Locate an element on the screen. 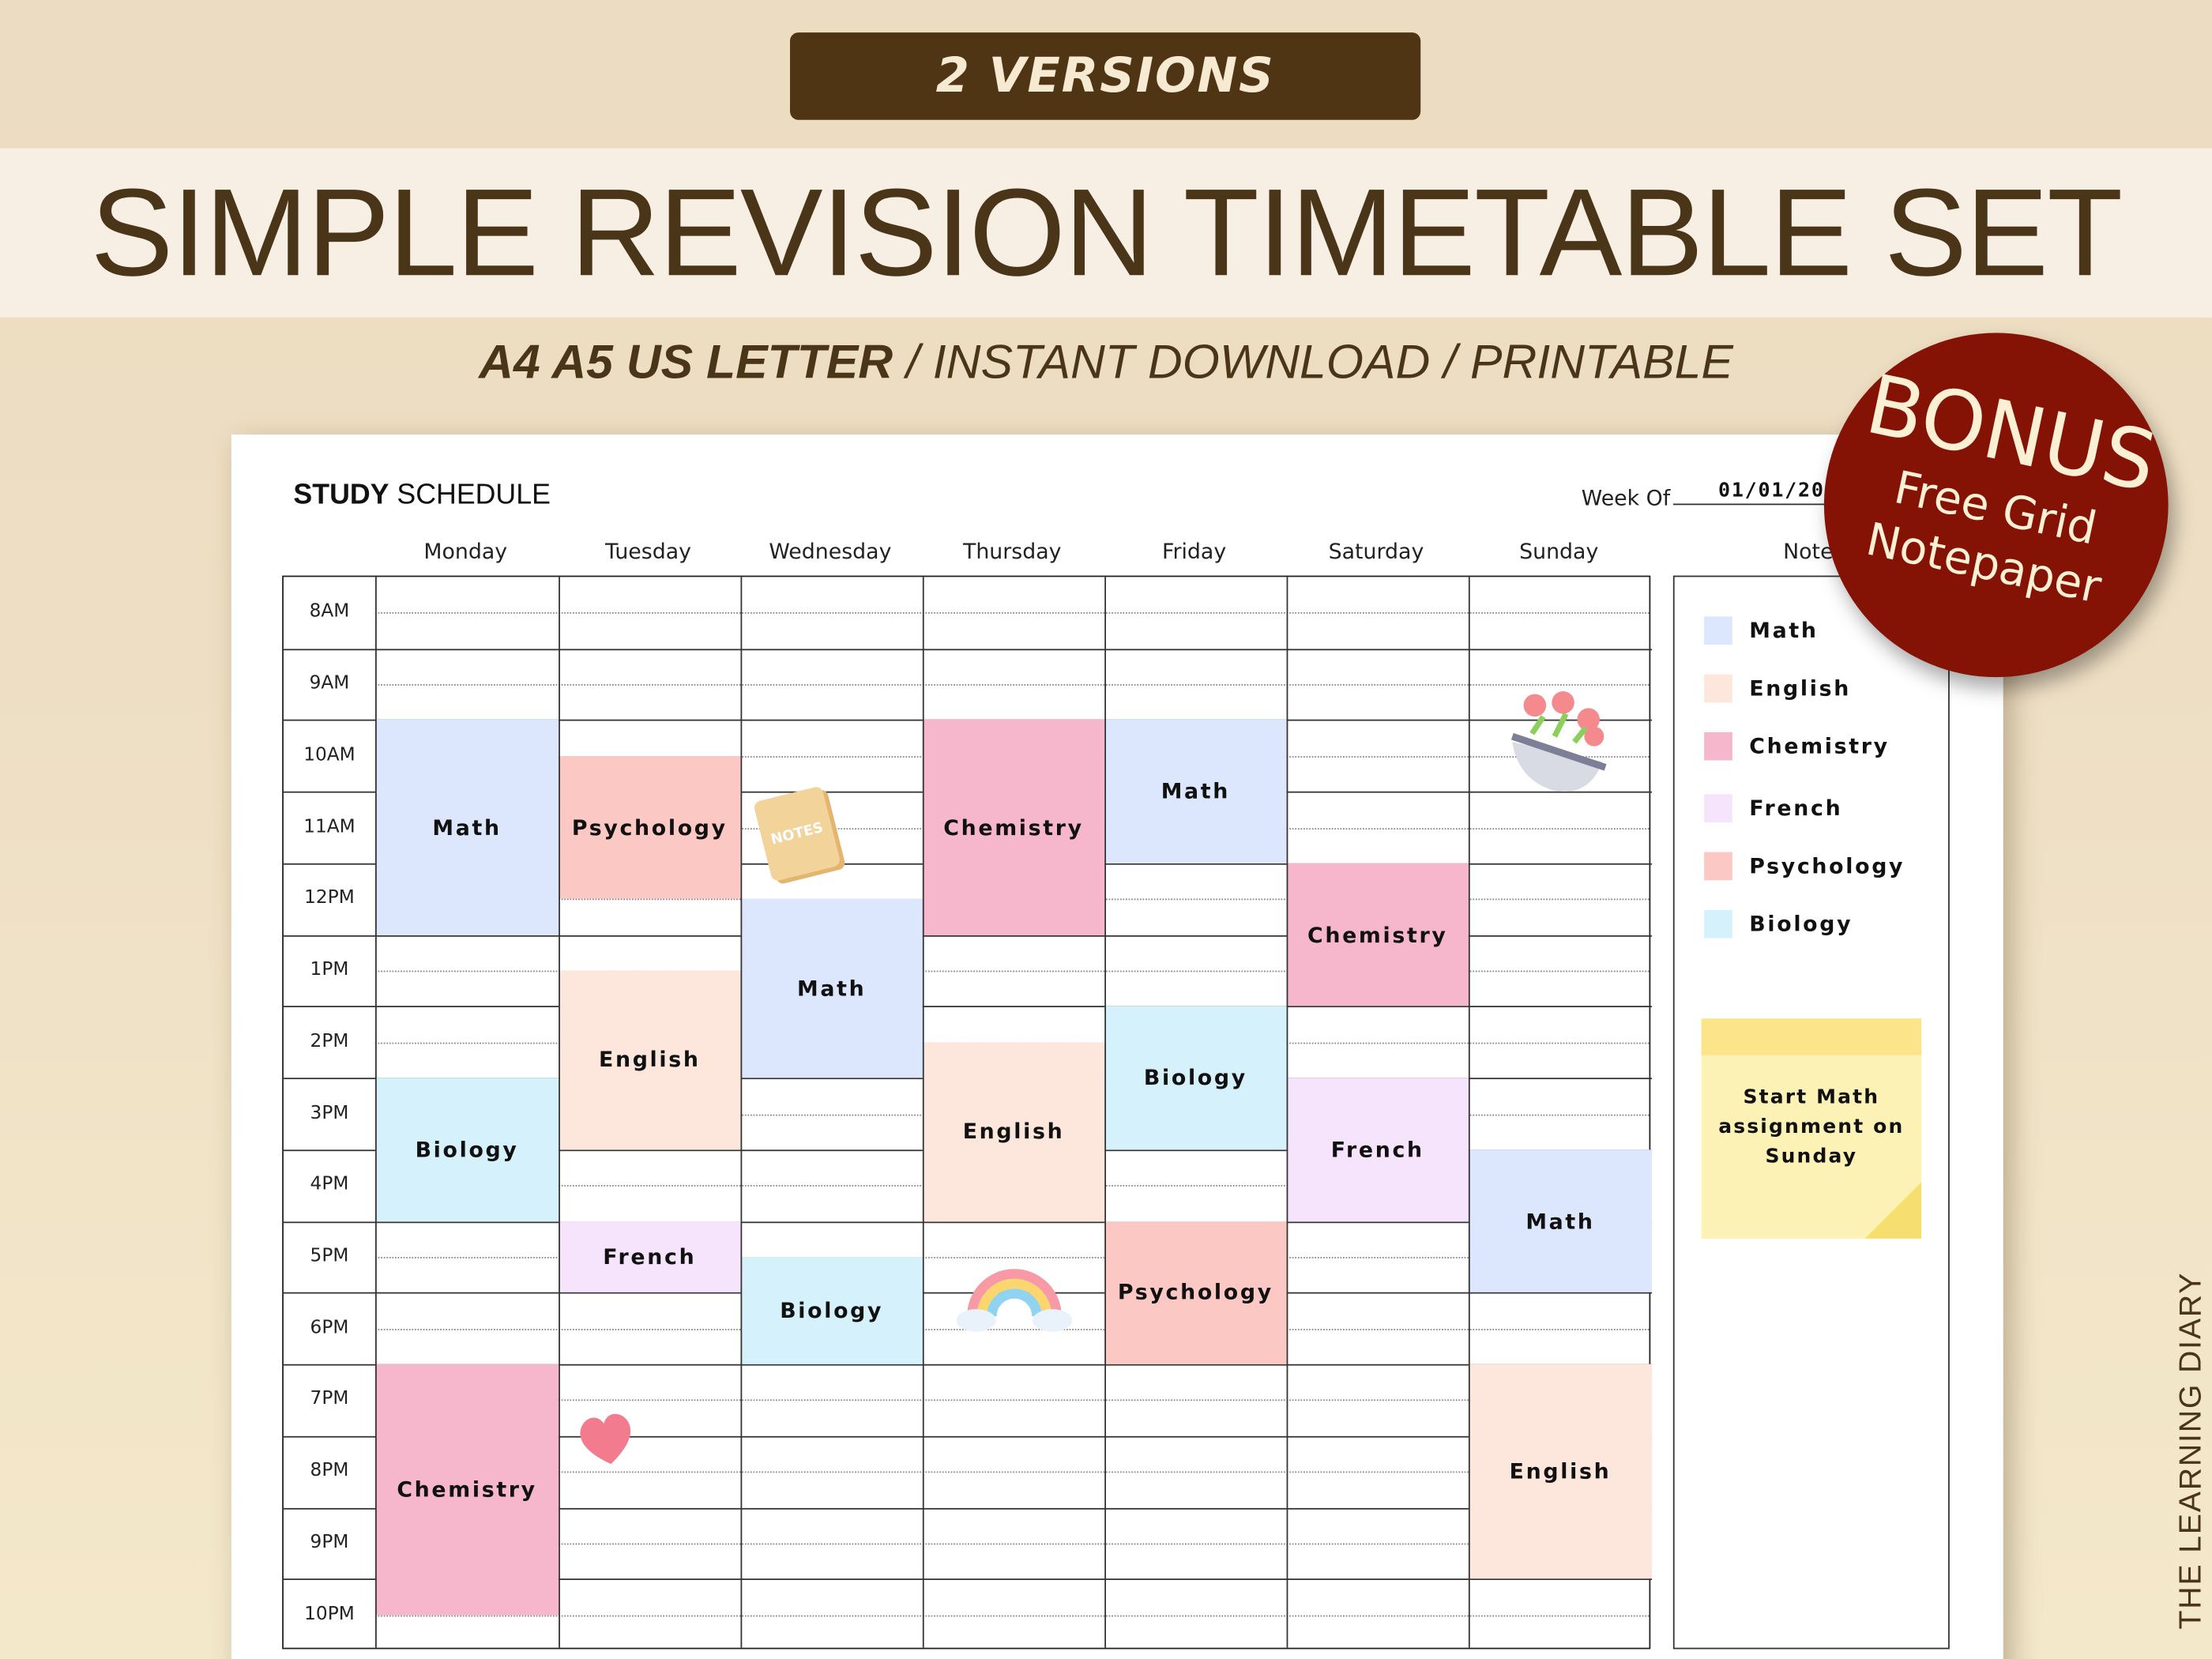 The height and width of the screenshot is (1659, 2212). legend-label: English is located at coordinates (1800, 689).